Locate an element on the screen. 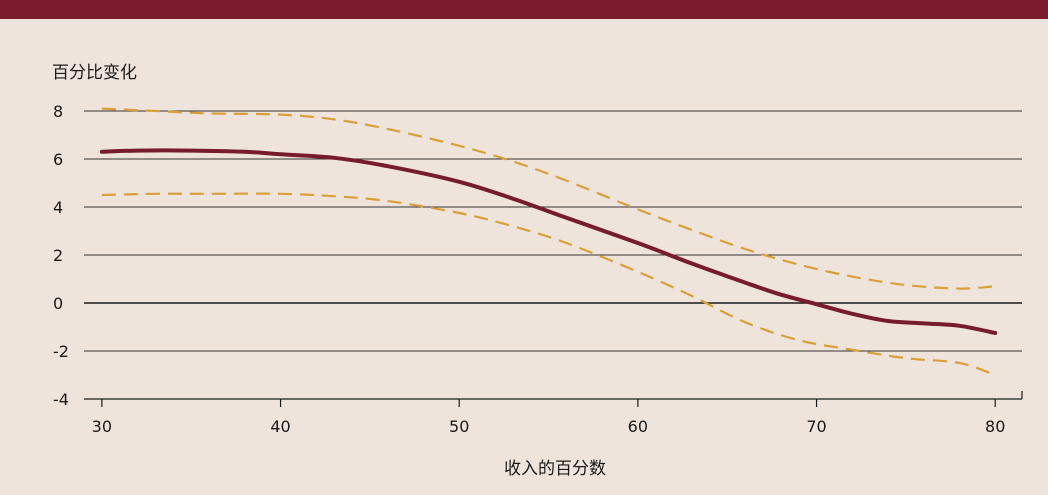  y-axis-title: 百分比变化 is located at coordinates (94, 73).